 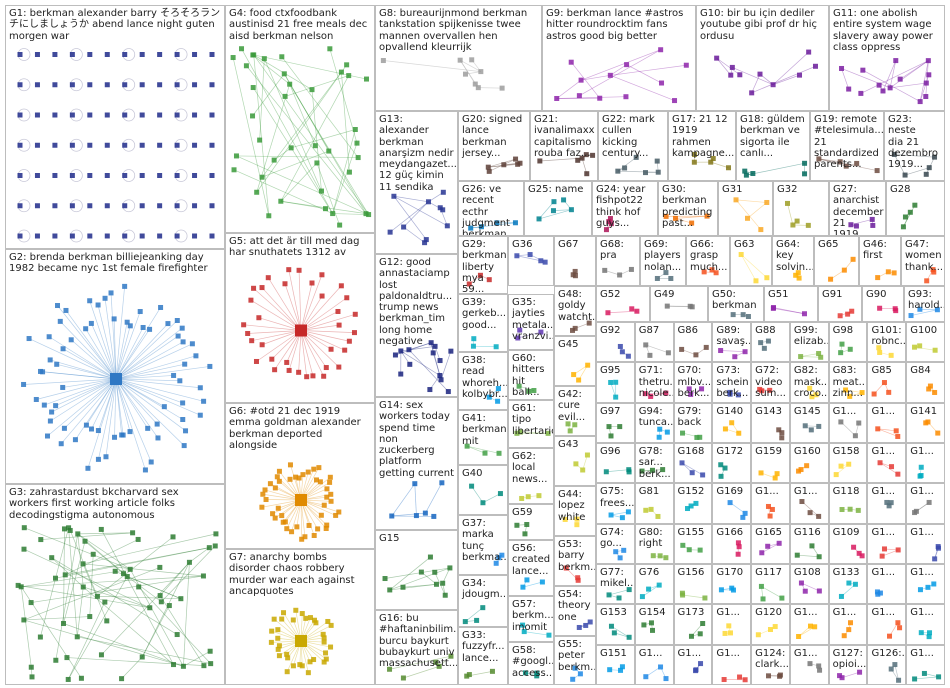 I want to click on cluster-label: G49, so click(x=664, y=294).